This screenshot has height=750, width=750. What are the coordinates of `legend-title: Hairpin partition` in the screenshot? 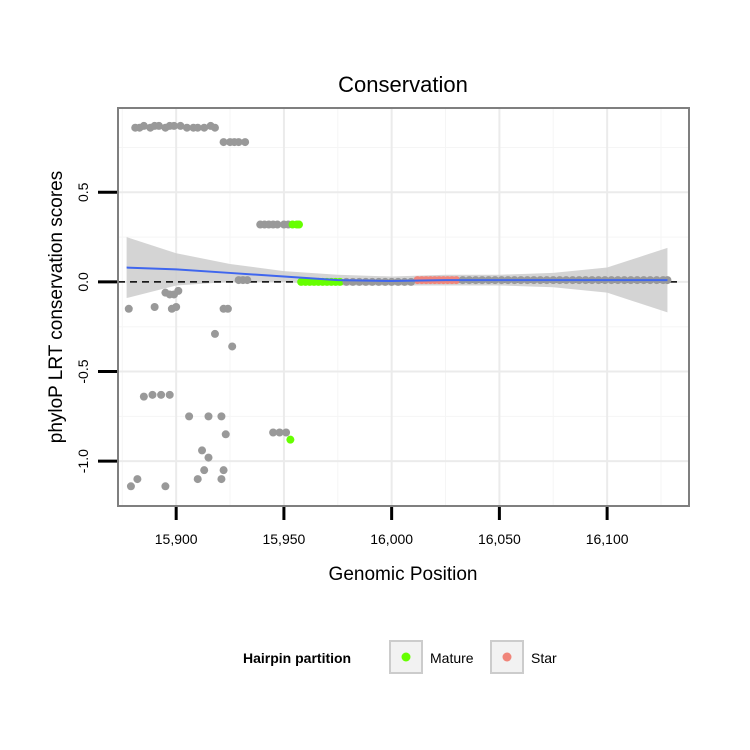 It's located at (297, 658).